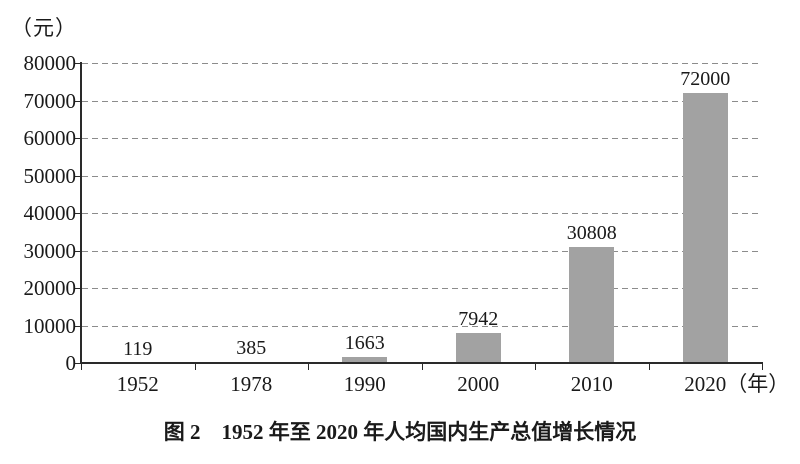 This screenshot has height=464, width=800. Describe the element at coordinates (50, 63) in the screenshot. I see `y-tick-label: 80000` at that location.